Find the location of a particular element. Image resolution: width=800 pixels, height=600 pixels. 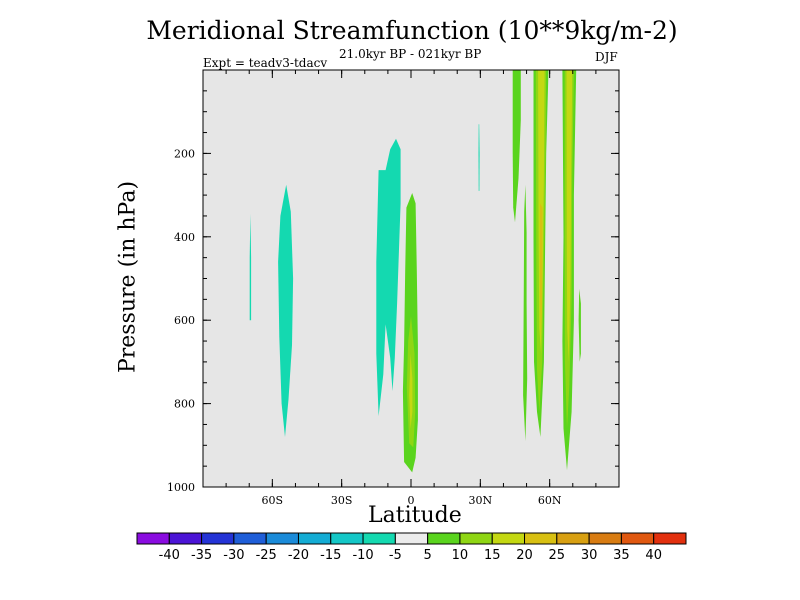

x-tick-label: 30N is located at coordinates (481, 500).